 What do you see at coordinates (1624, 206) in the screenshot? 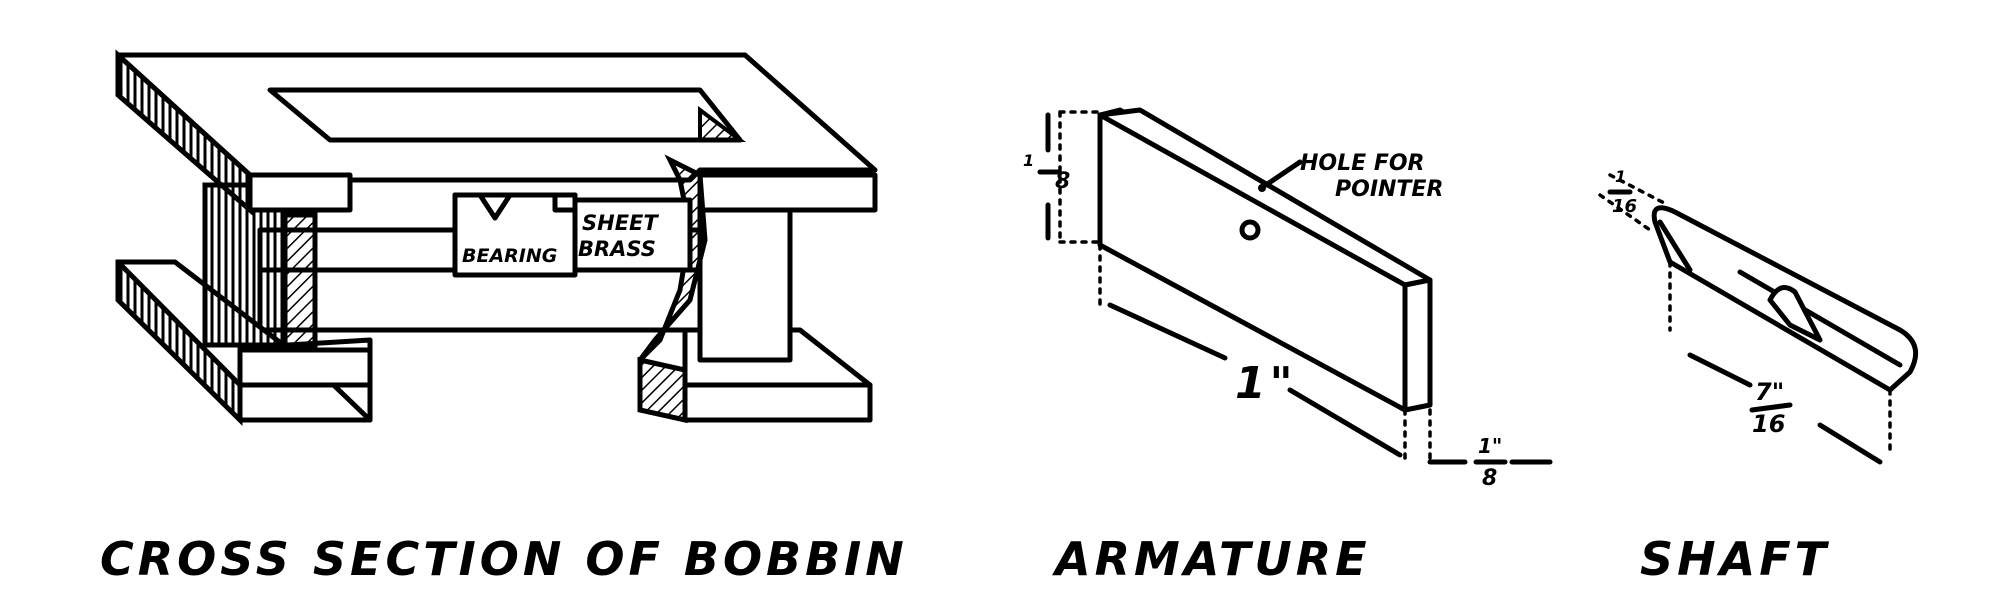
I see `shaft-diam-den: 16` at bounding box center [1624, 206].